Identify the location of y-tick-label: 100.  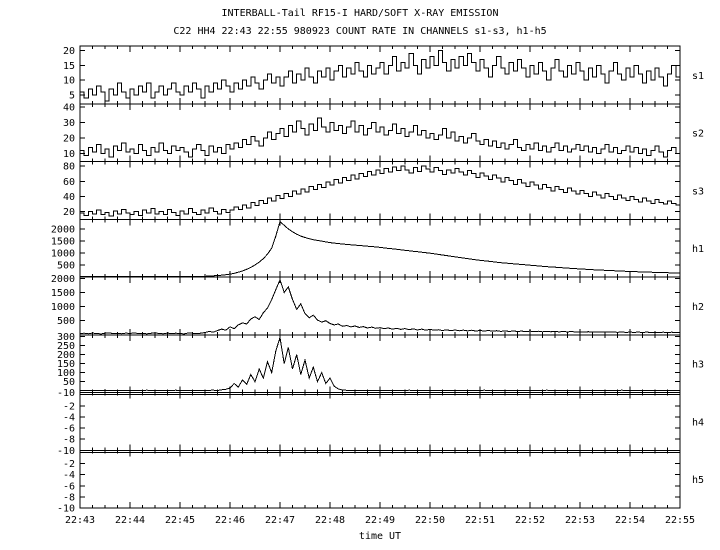
(66, 373).